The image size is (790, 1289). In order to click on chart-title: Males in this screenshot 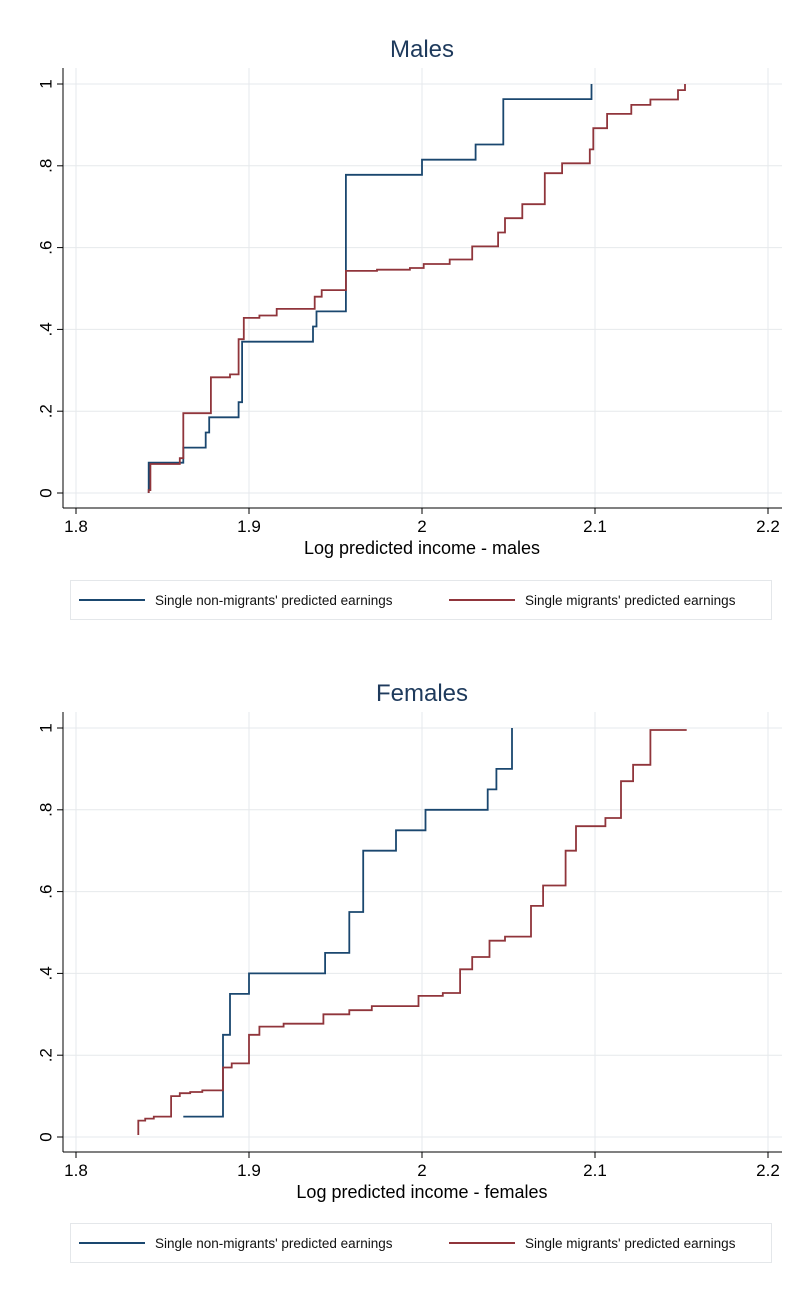, I will do `click(422, 49)`.